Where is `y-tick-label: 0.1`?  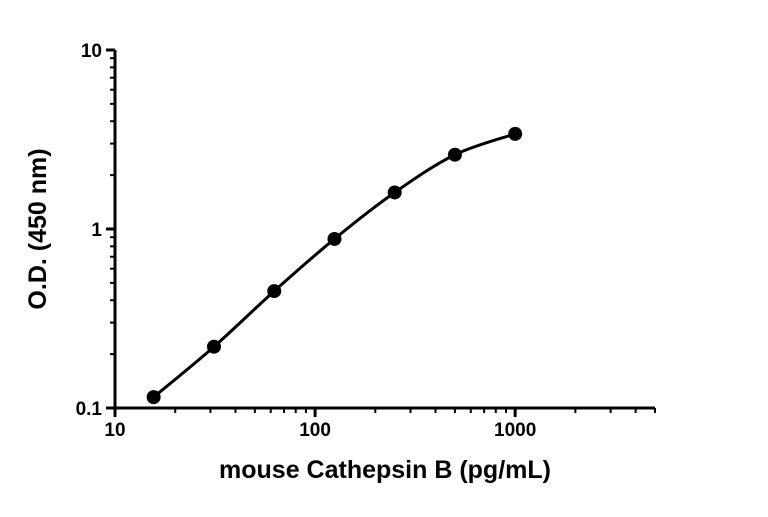 y-tick-label: 0.1 is located at coordinates (89, 409).